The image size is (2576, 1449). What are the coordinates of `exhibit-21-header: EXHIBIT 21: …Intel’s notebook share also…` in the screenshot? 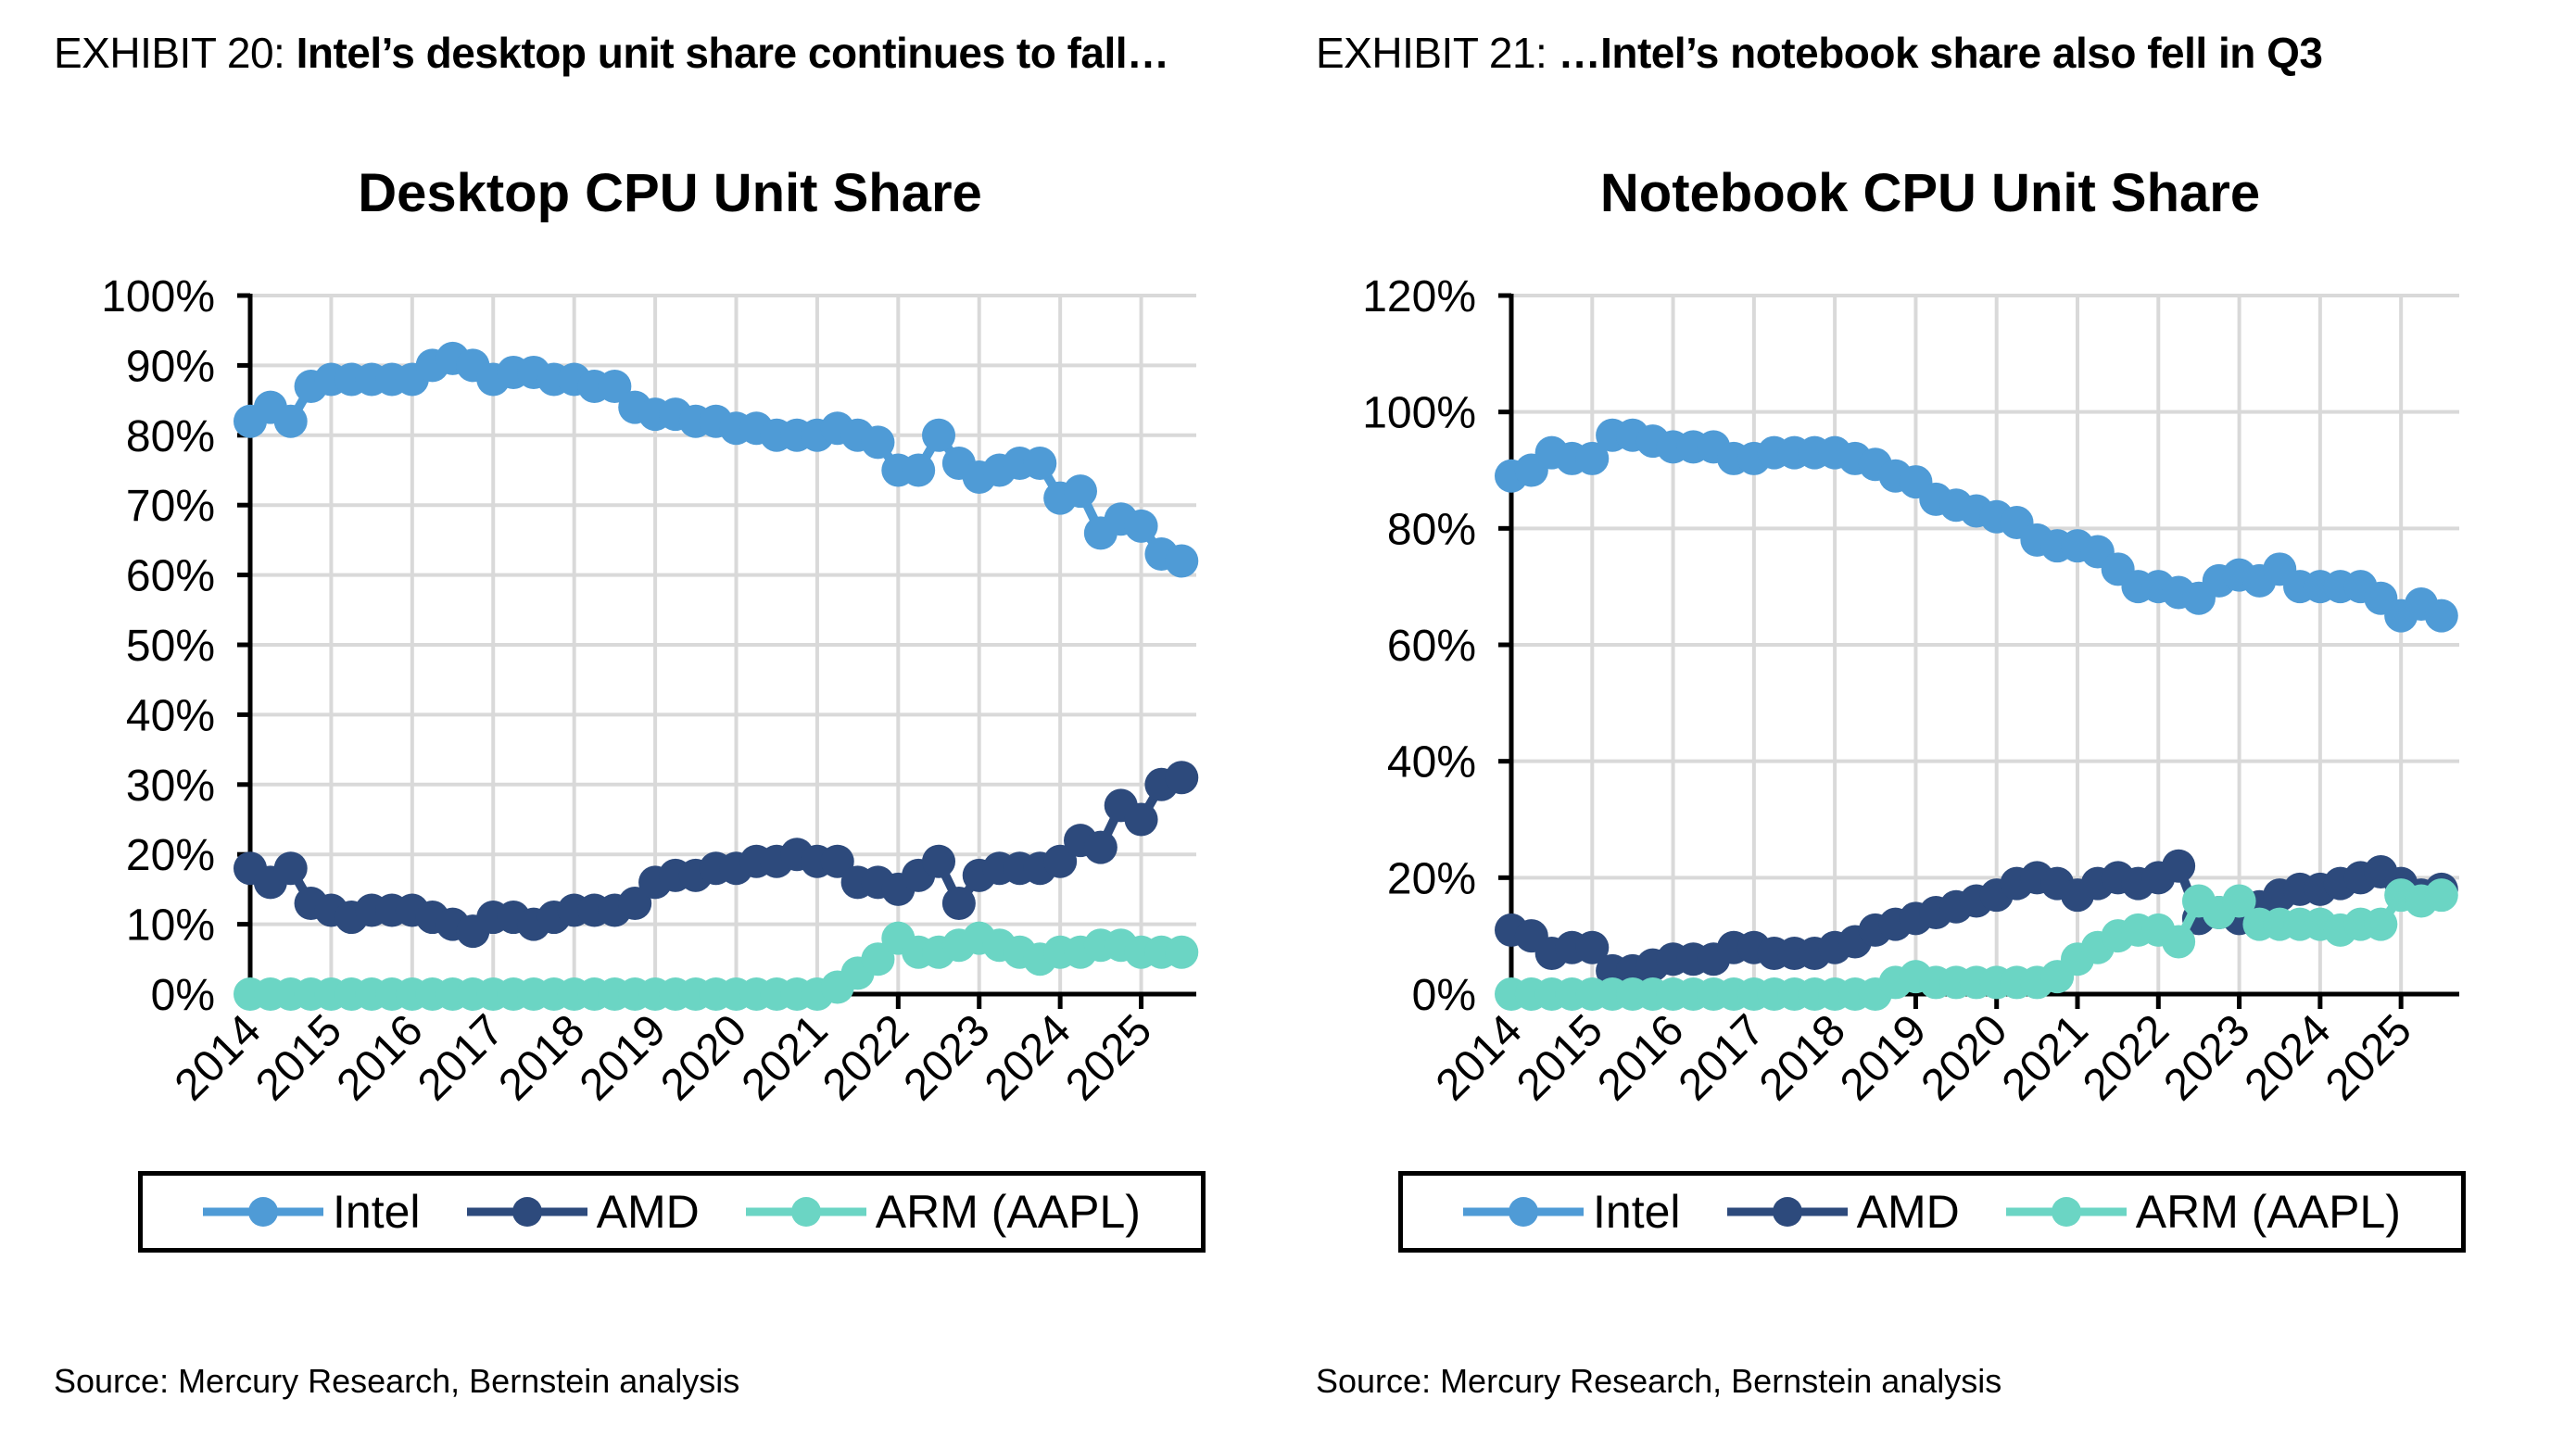 It's located at (1819, 53).